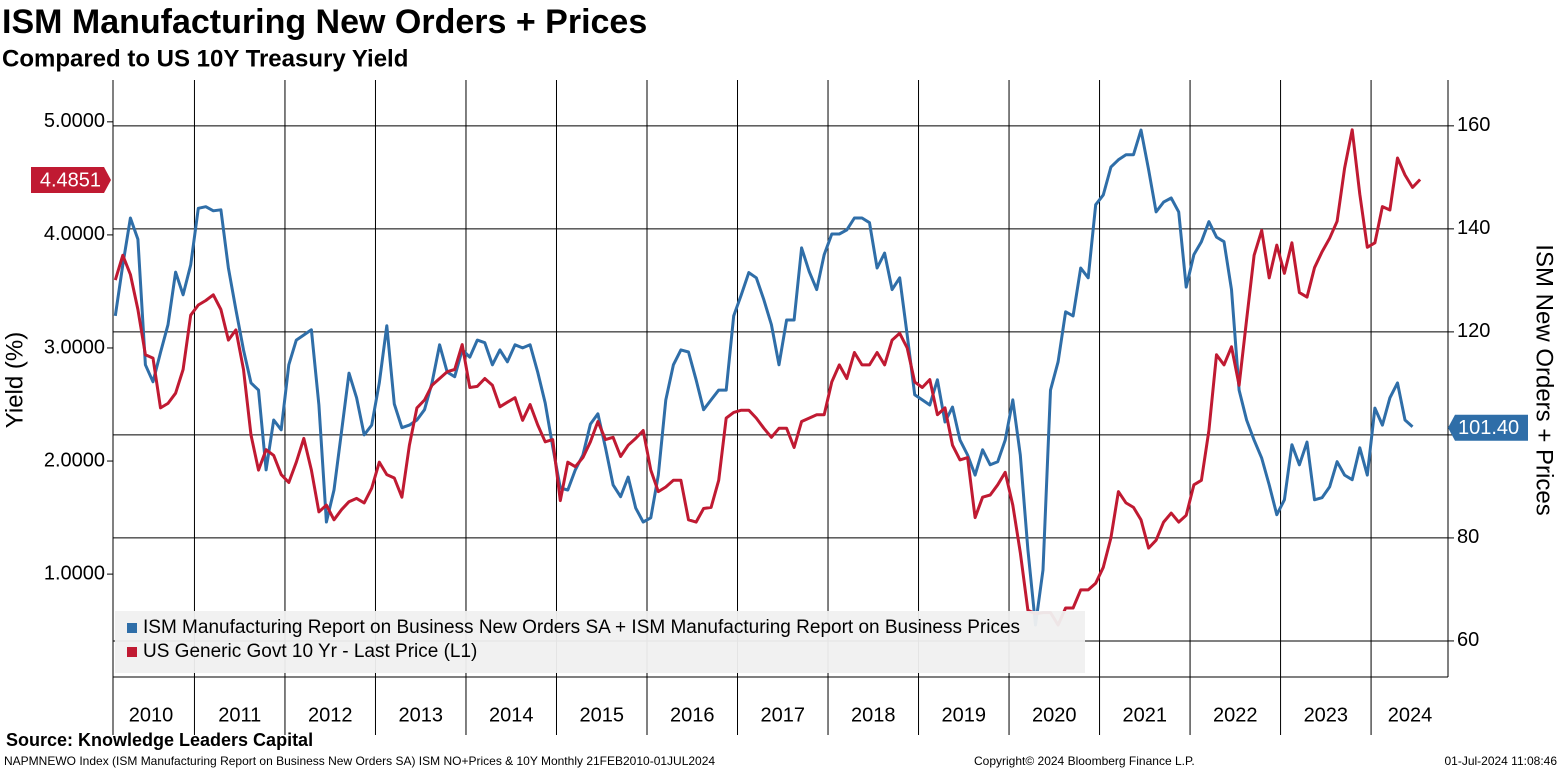  I want to click on x-tick-label: 2013, so click(420, 715).